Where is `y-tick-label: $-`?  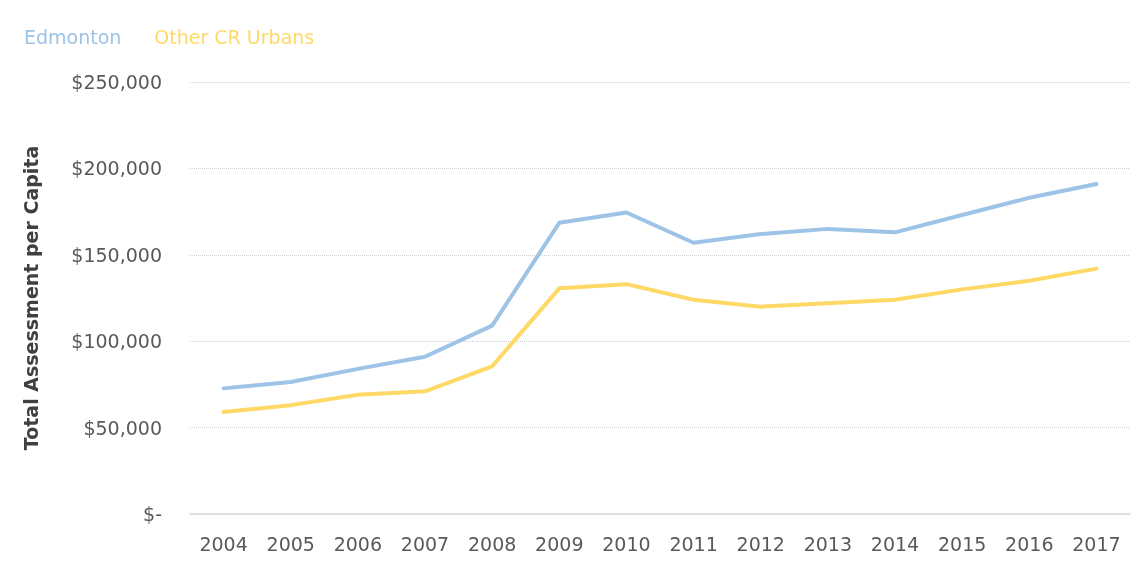
y-tick-label: $- is located at coordinates (152, 514).